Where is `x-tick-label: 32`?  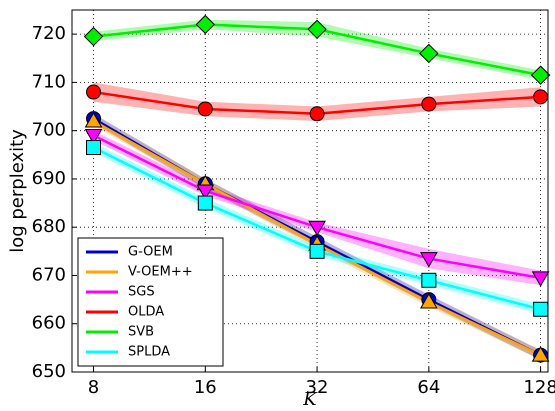
x-tick-label: 32 is located at coordinates (317, 387).